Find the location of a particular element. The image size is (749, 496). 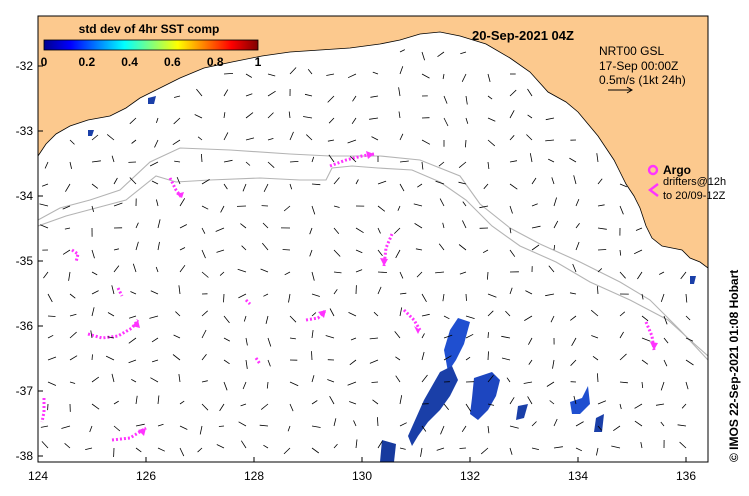

colorbar: std dev of 4hr SST comp 0 0.2 0.4 0.6 0.8 1 is located at coordinates (151, 45).